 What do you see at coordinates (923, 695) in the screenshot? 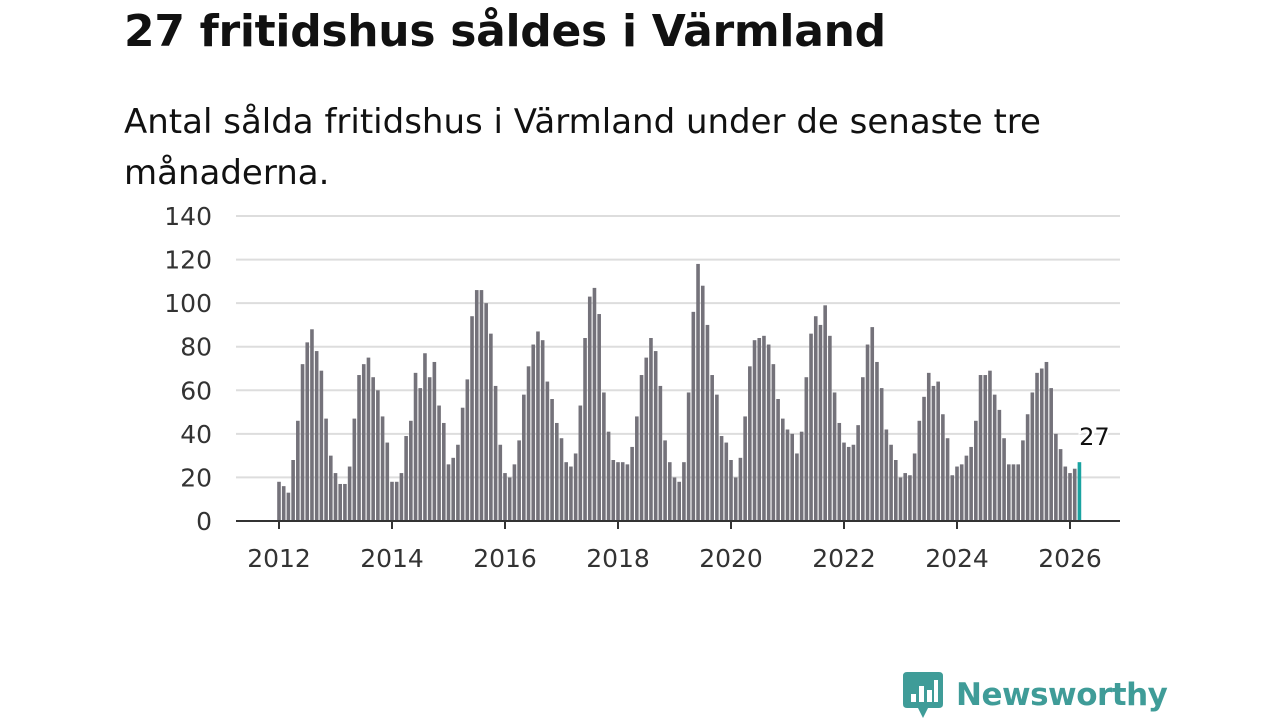
I see `newsworthy-chart-bubble-icon` at bounding box center [923, 695].